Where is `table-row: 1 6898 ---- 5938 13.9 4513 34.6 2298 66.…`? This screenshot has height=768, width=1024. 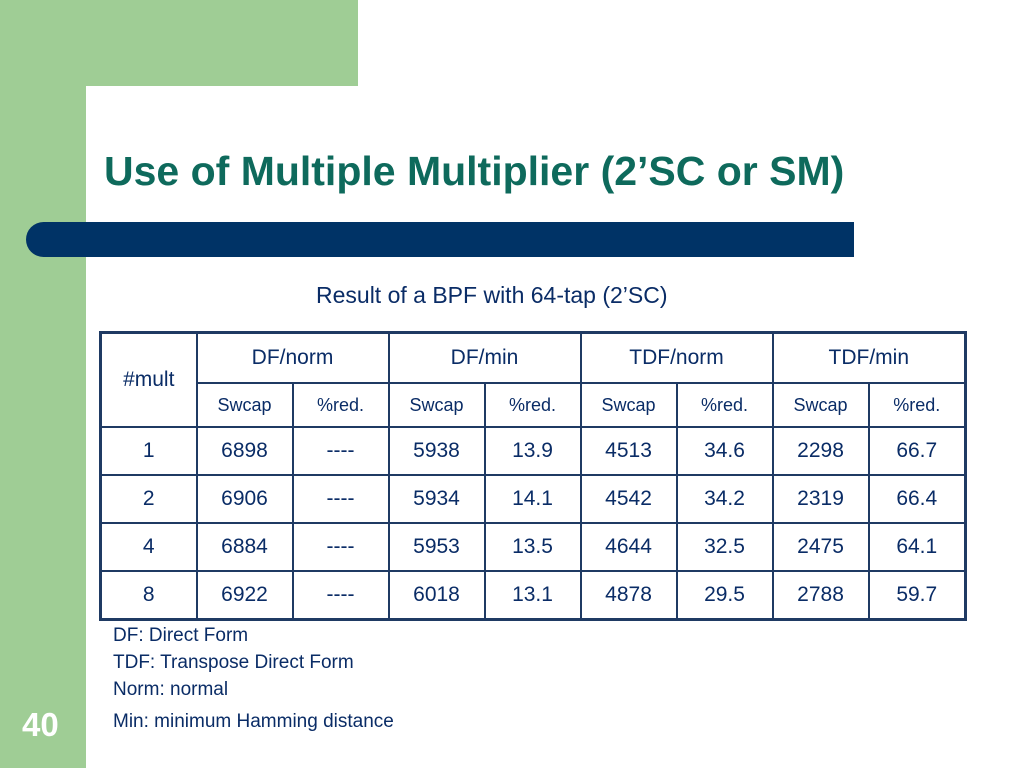
table-row: 1 6898 ---- 5938 13.9 4513 34.6 2298 66.… is located at coordinates (533, 451).